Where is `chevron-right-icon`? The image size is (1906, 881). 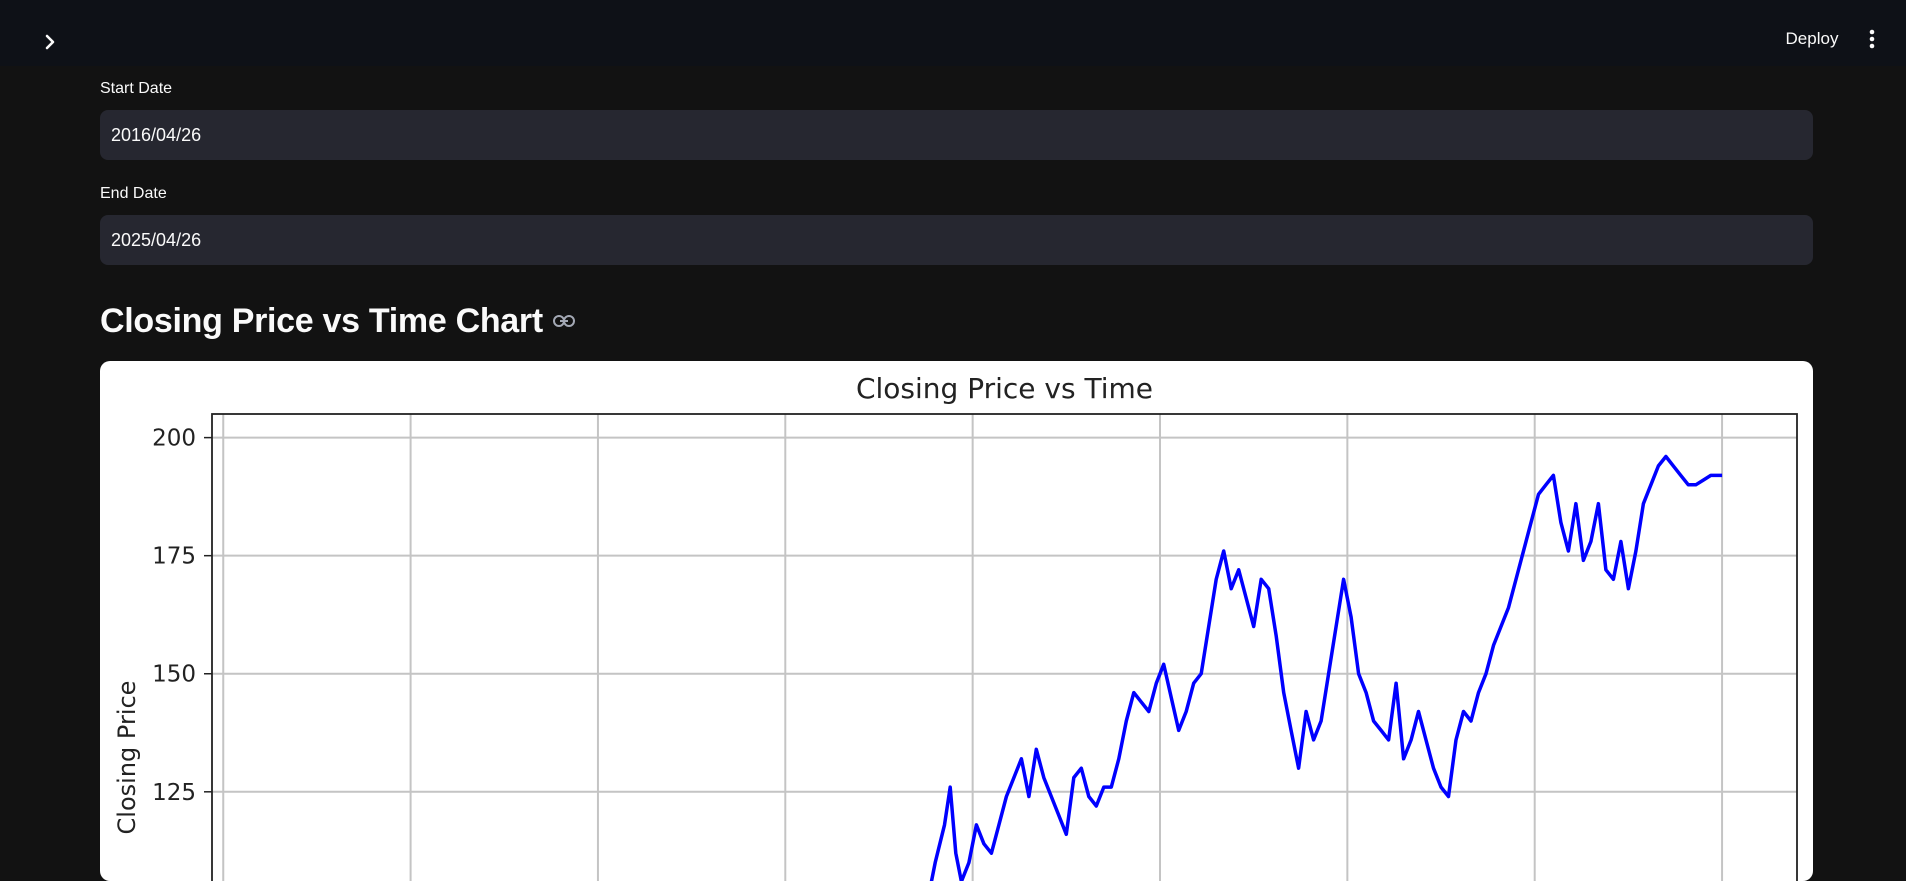
chevron-right-icon is located at coordinates (50, 42).